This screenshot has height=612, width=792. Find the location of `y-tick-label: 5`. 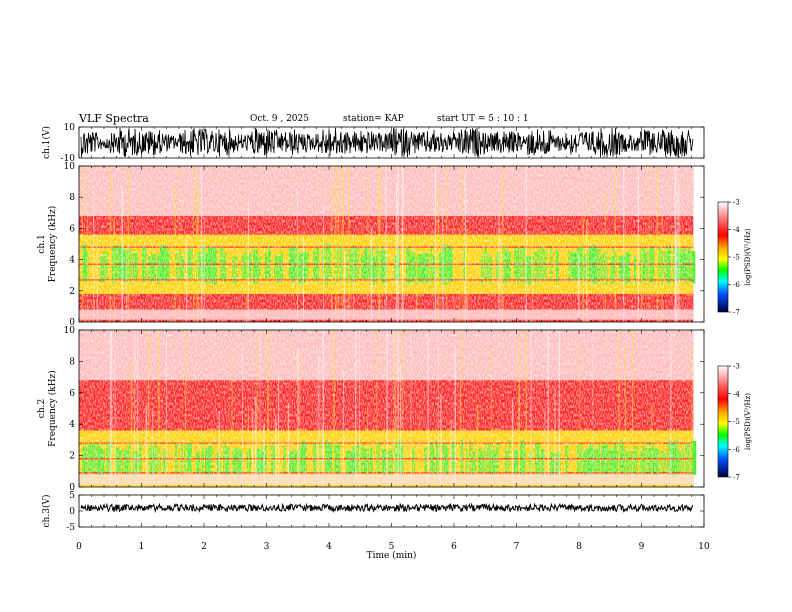

y-tick-label: 5 is located at coordinates (72, 496).